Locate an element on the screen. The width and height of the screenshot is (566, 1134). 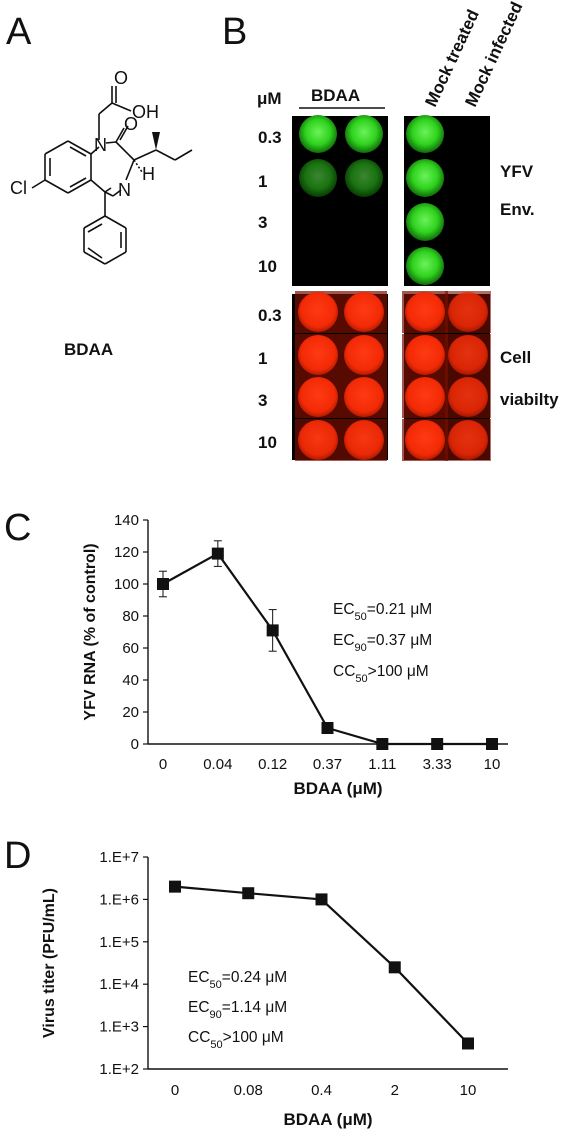
c-x-tick-label-0: 0 is located at coordinates (163, 764).